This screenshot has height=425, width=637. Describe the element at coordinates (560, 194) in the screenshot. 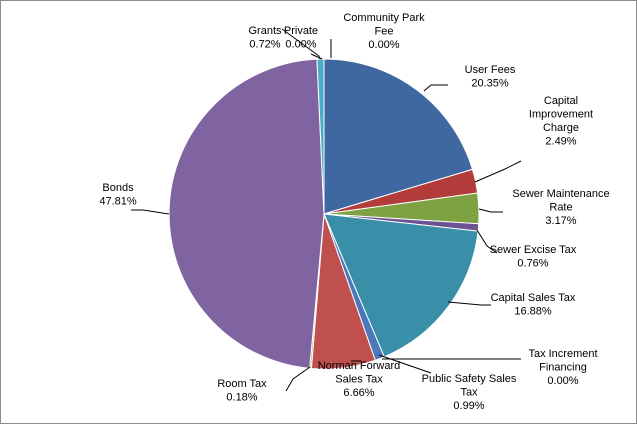

I see `name-sewer-maintenance-rate: Sewer Maintenance` at that location.